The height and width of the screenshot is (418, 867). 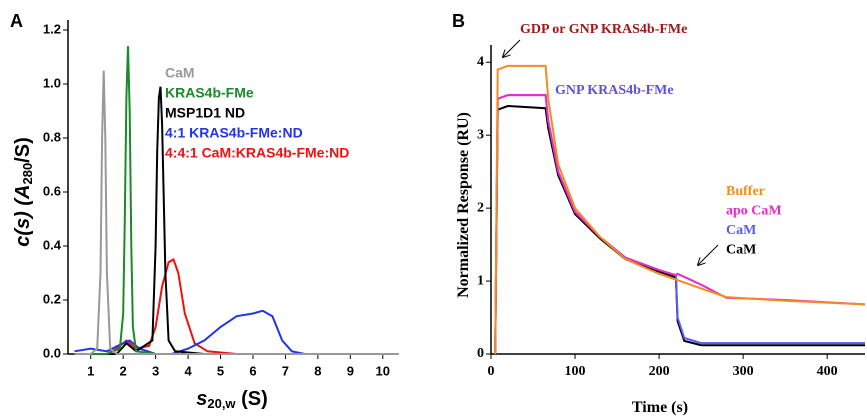 I want to click on label-suffix: /S), so click(x=23, y=150).